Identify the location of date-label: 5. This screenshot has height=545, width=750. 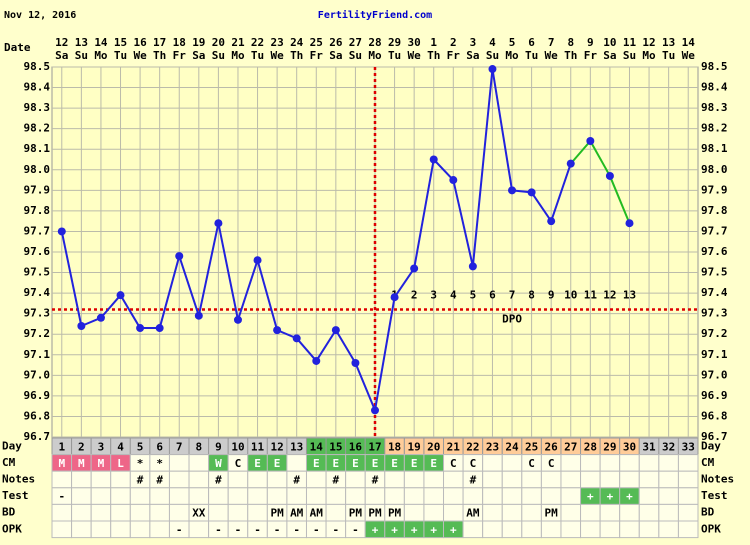
(512, 42).